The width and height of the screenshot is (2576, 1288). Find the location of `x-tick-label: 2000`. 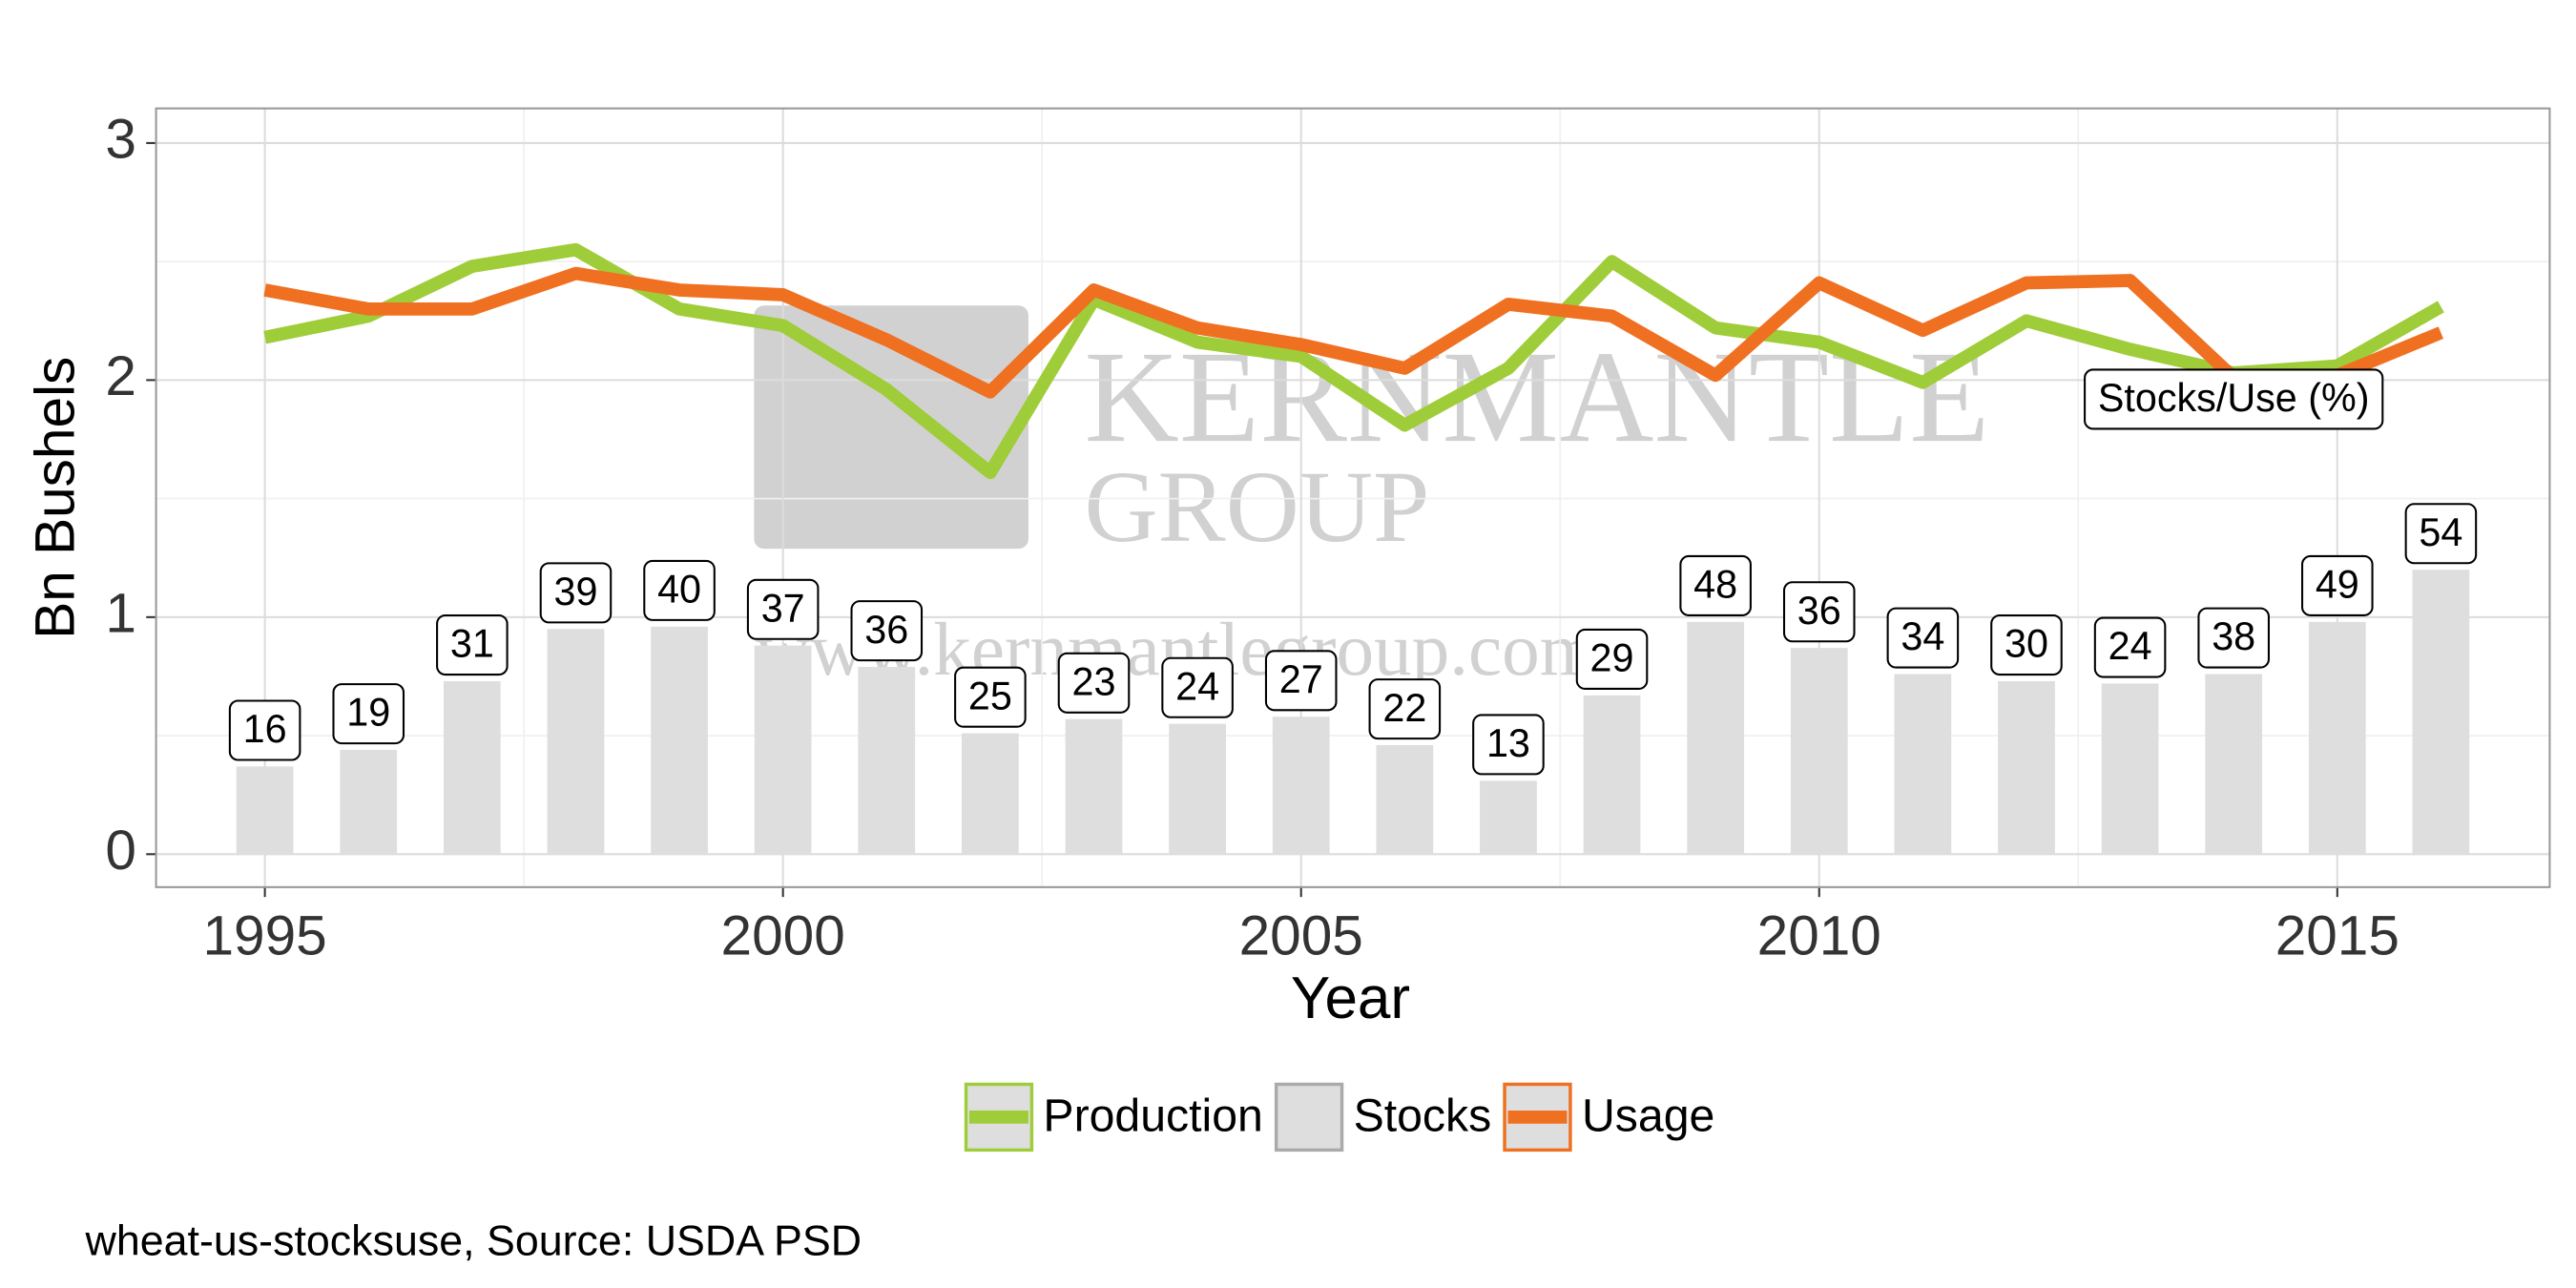

x-tick-label: 2000 is located at coordinates (783, 935).